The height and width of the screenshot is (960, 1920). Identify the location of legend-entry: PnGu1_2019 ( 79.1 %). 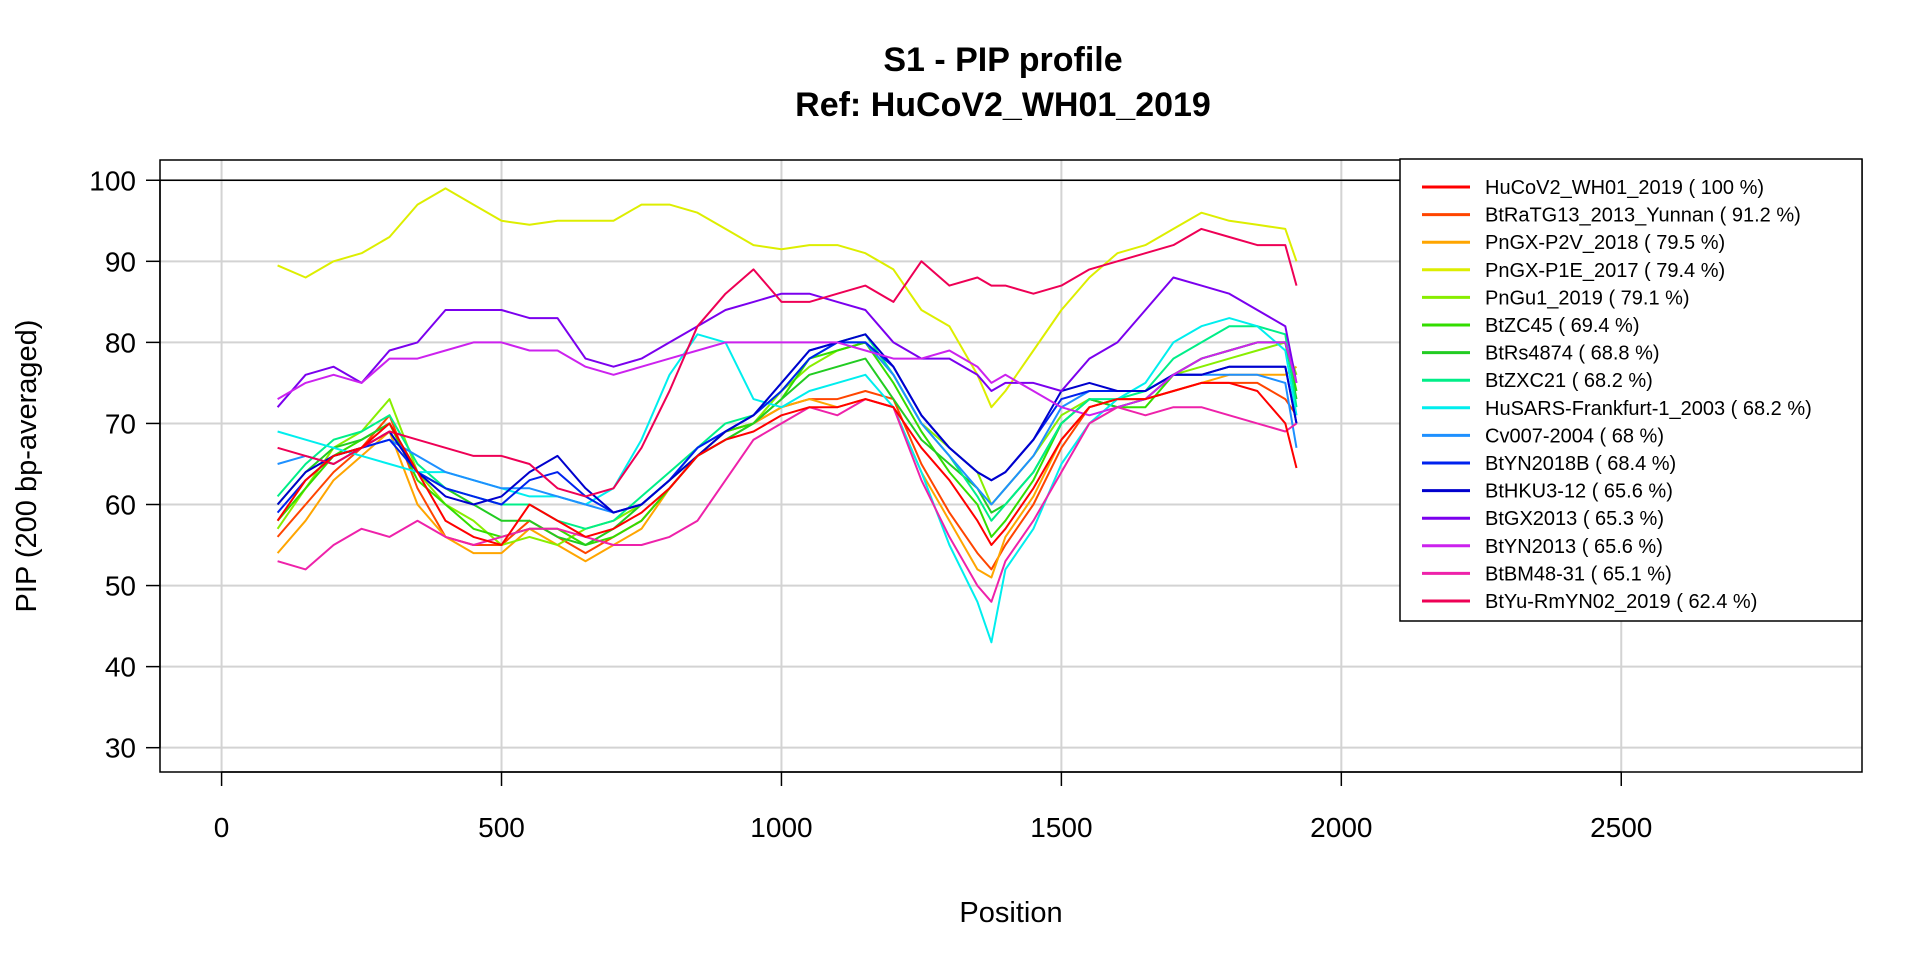
(1587, 298).